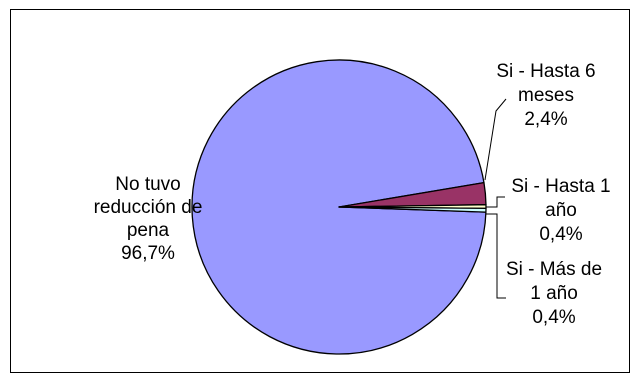  What do you see at coordinates (147, 184) in the screenshot?
I see `label-no-reduction-line: No tuvo` at bounding box center [147, 184].